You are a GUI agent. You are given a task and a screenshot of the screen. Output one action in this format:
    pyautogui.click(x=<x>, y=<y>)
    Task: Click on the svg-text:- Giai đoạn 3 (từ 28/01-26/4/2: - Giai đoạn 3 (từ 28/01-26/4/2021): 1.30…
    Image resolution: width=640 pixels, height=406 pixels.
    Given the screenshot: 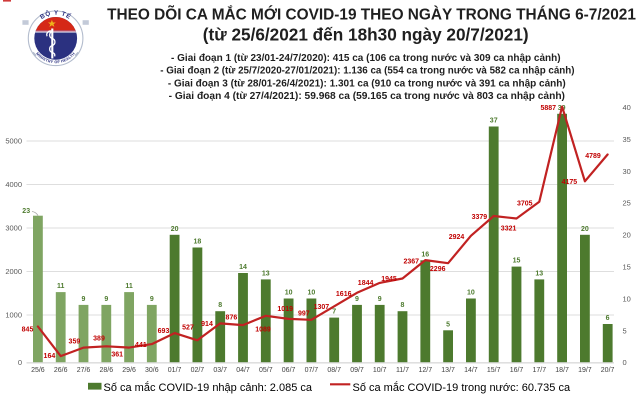 What is the action you would take?
    pyautogui.click(x=367, y=83)
    